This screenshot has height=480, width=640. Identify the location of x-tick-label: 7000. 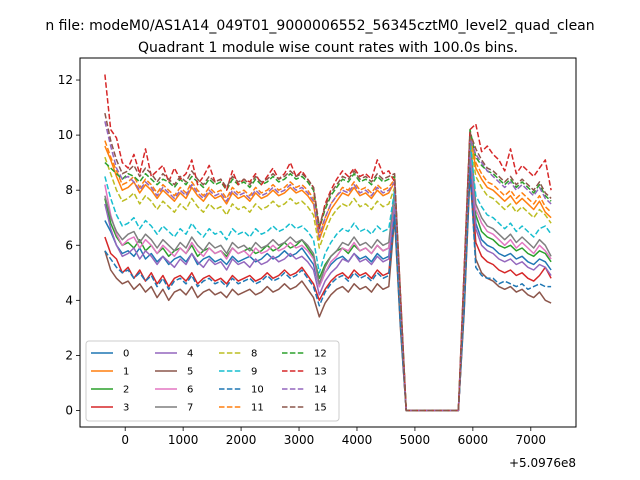
(531, 440).